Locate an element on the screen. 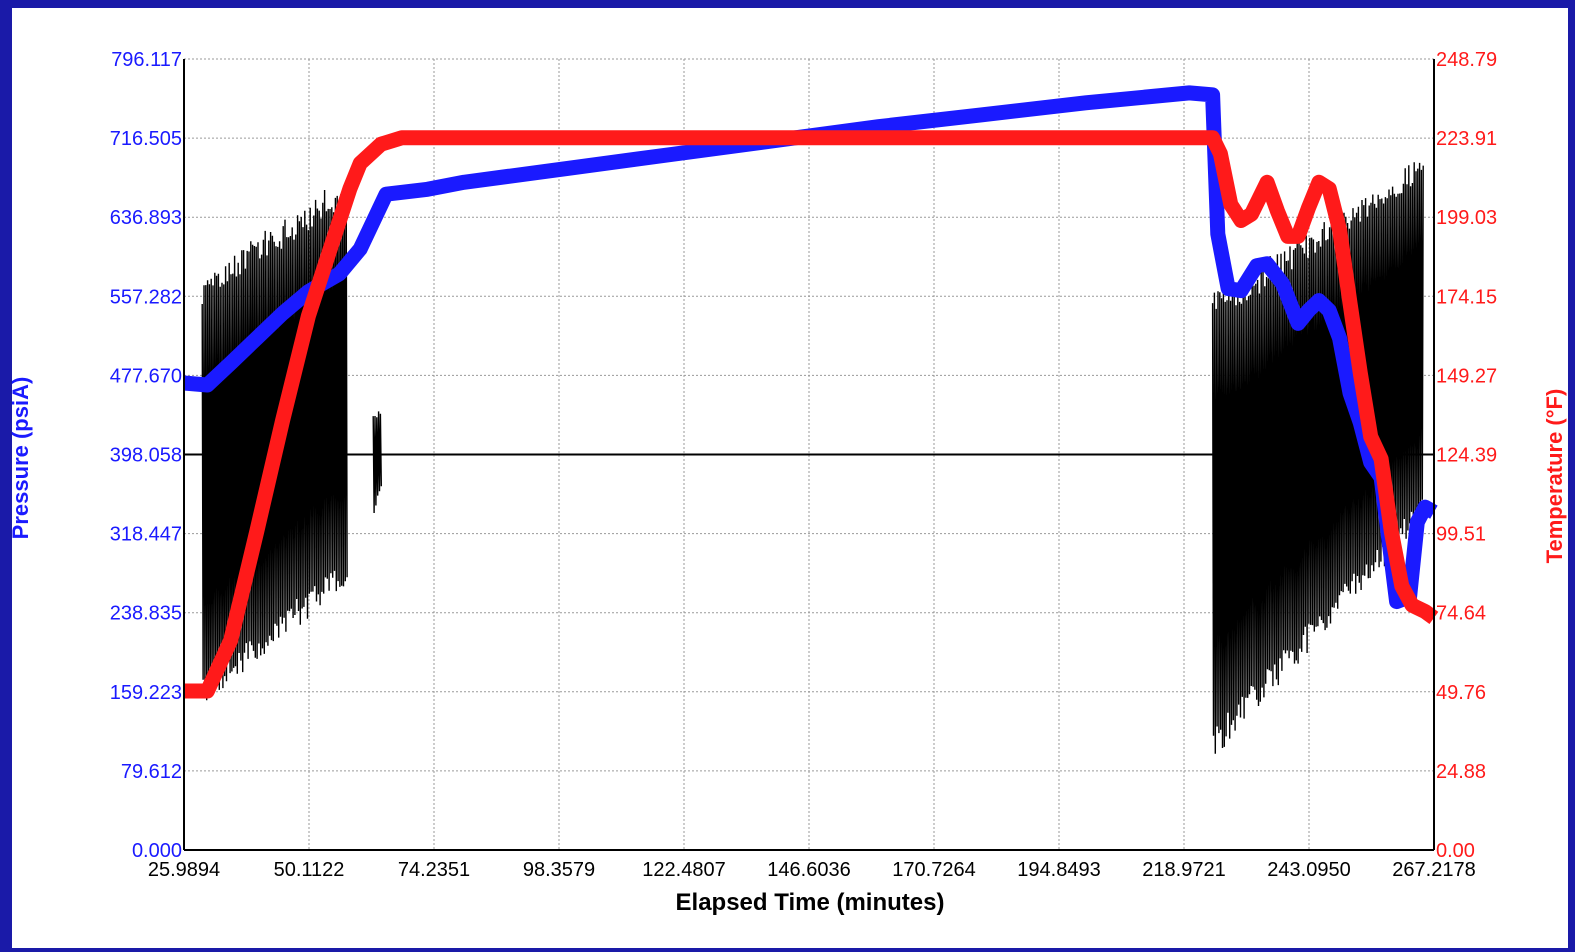  right-tick-label: 0.00 is located at coordinates (1455, 851).